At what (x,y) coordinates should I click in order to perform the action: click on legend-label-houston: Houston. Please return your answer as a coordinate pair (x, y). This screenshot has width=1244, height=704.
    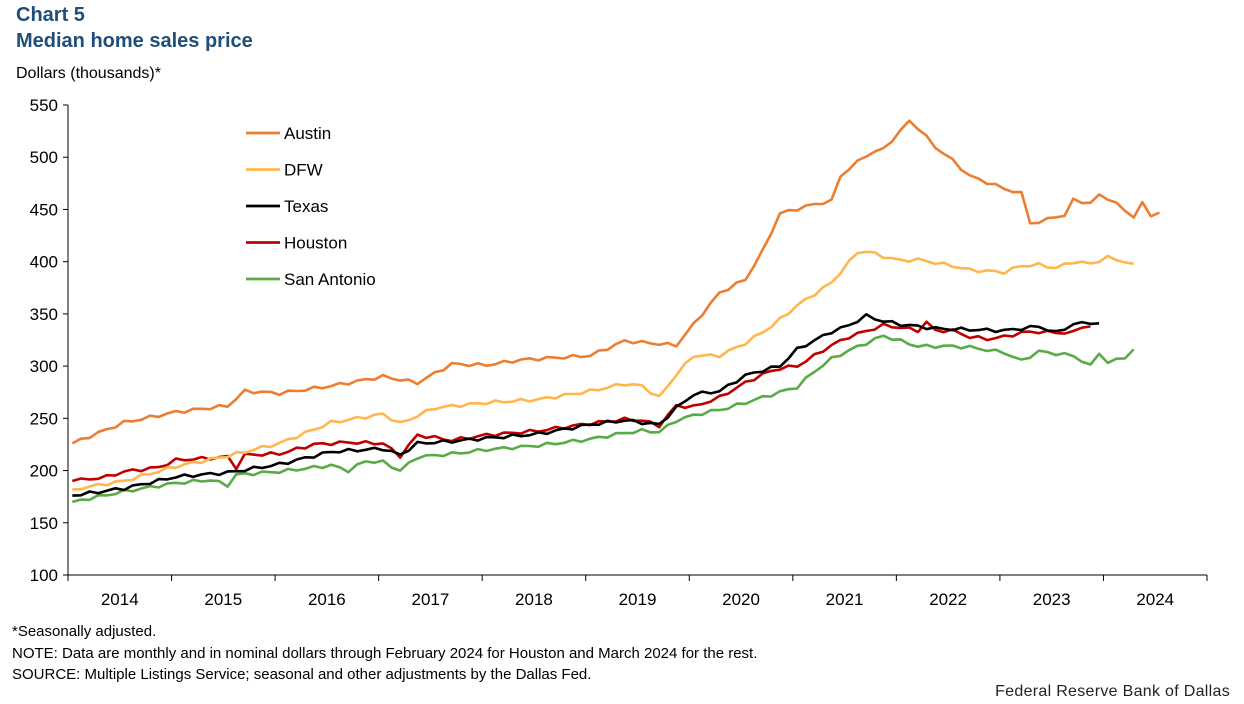
    Looking at the image, I should click on (315, 243).